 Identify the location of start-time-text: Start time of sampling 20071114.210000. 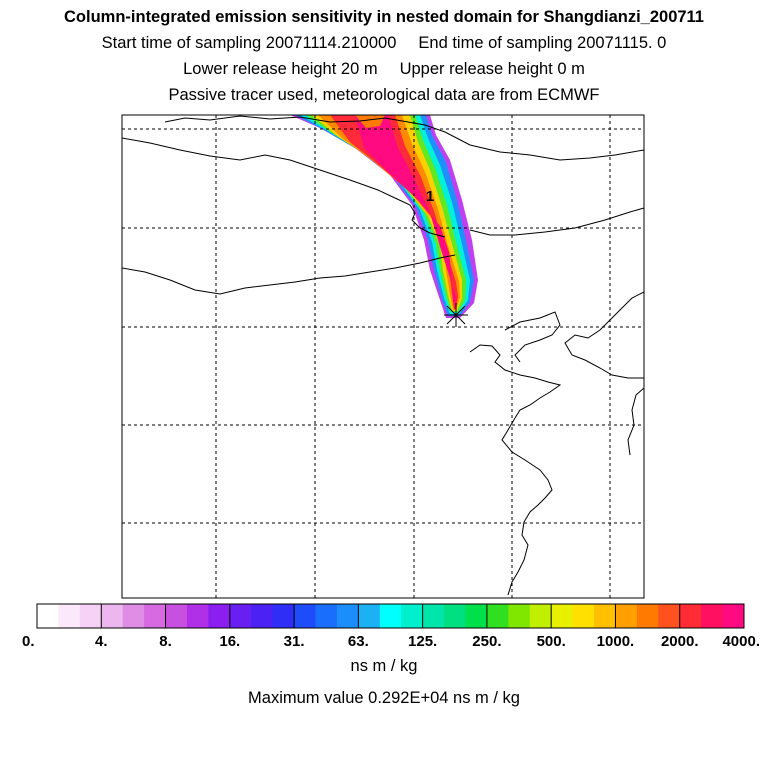
(249, 43).